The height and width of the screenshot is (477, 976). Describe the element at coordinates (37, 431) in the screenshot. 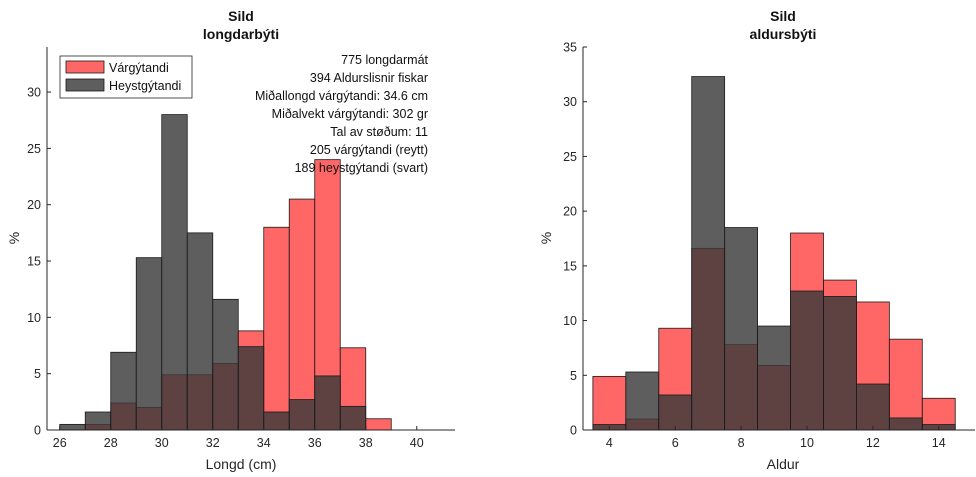

I see `length-y-tick-label-0: 0` at that location.